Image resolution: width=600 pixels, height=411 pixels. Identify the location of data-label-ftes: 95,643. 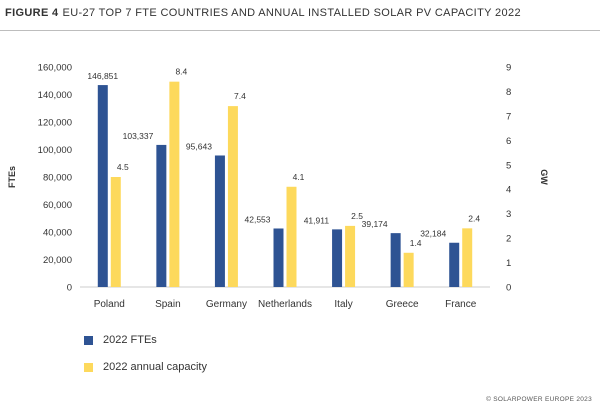
(199, 146).